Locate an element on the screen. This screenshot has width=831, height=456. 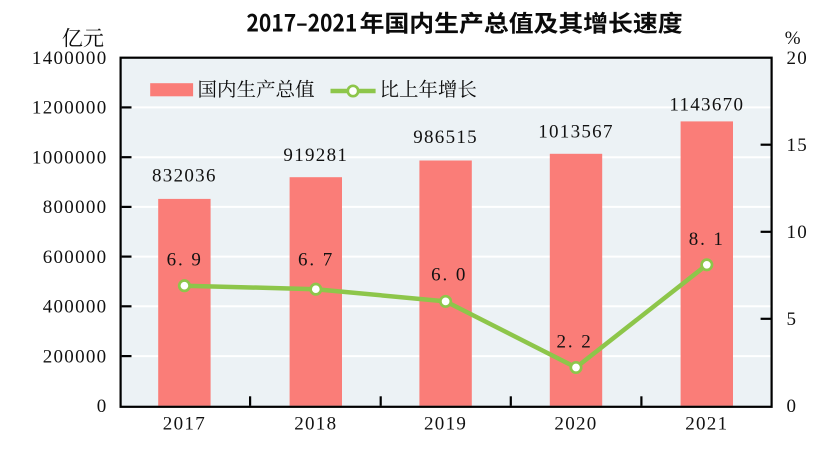
svg-text: 2017 is located at coordinates (184, 423).